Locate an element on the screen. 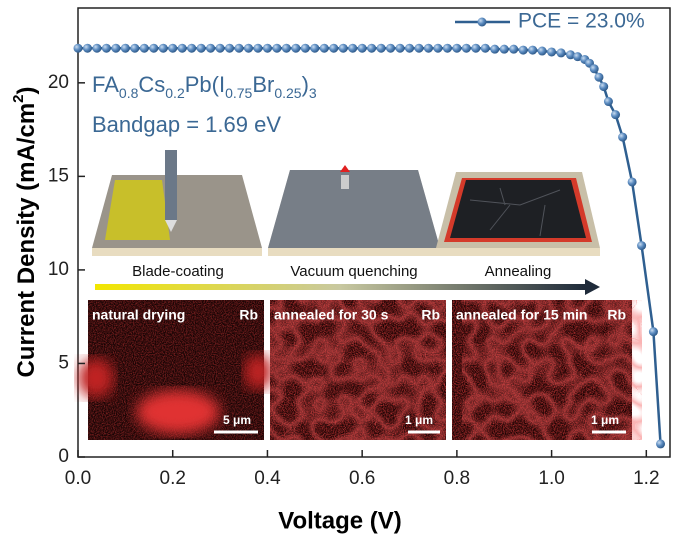  process-arrow-head is located at coordinates (592, 287).